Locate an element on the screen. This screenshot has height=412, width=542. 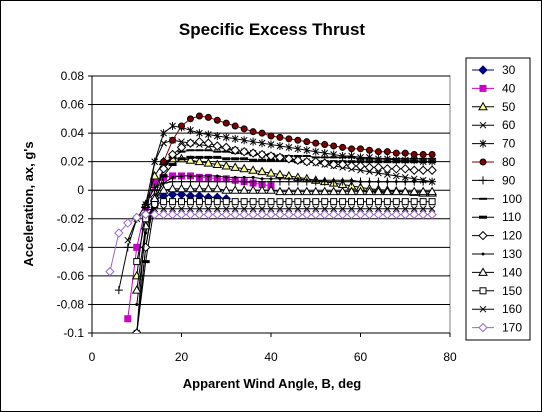
legend-item-130: 130 is located at coordinates (497, 254).